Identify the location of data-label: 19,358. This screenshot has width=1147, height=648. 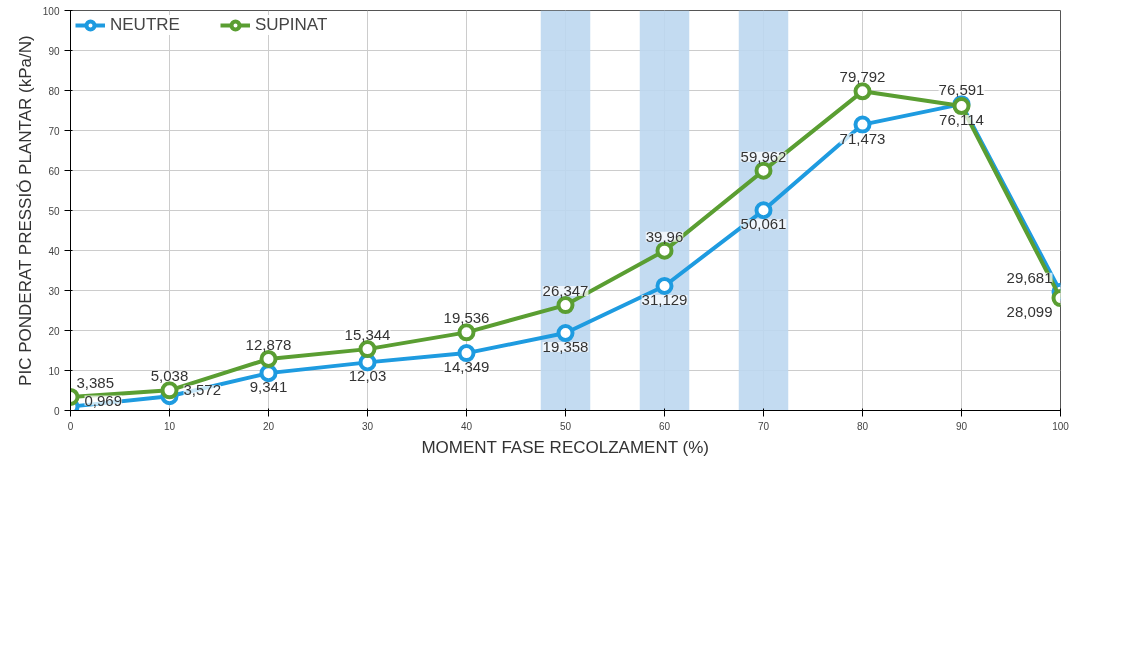
(565, 347).